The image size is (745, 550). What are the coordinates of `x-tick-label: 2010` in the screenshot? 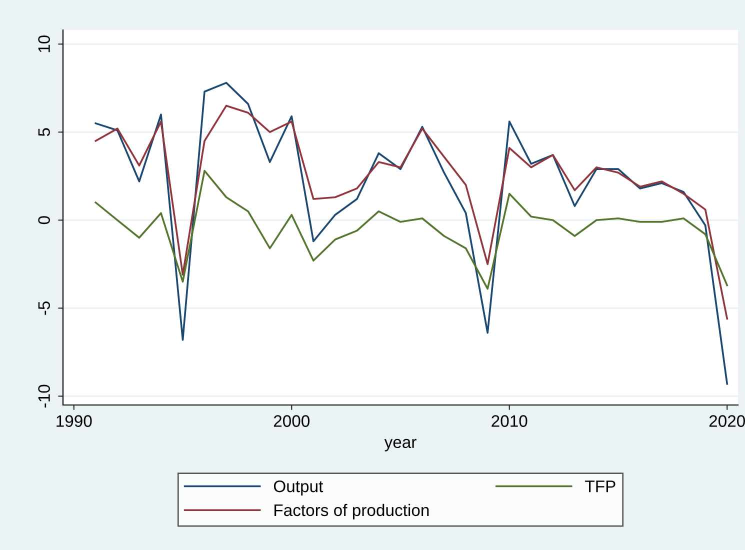 It's located at (510, 421).